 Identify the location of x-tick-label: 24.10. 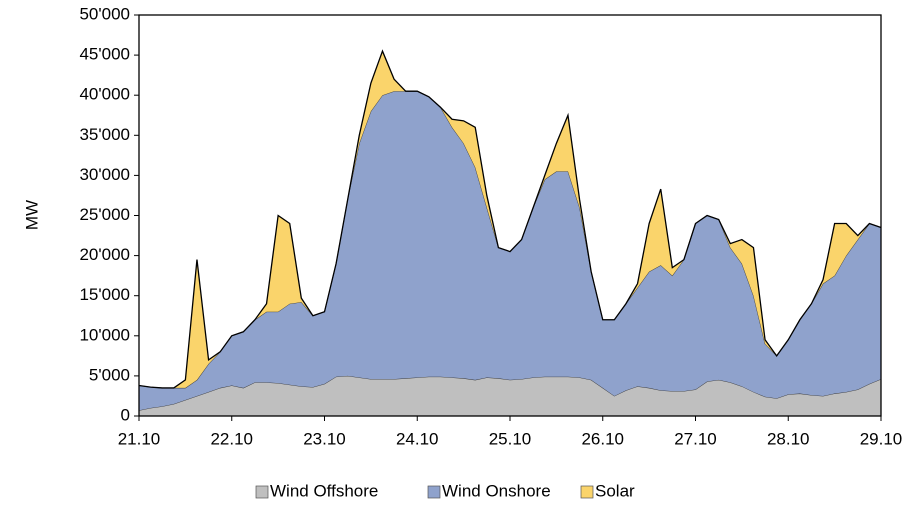
(417, 438).